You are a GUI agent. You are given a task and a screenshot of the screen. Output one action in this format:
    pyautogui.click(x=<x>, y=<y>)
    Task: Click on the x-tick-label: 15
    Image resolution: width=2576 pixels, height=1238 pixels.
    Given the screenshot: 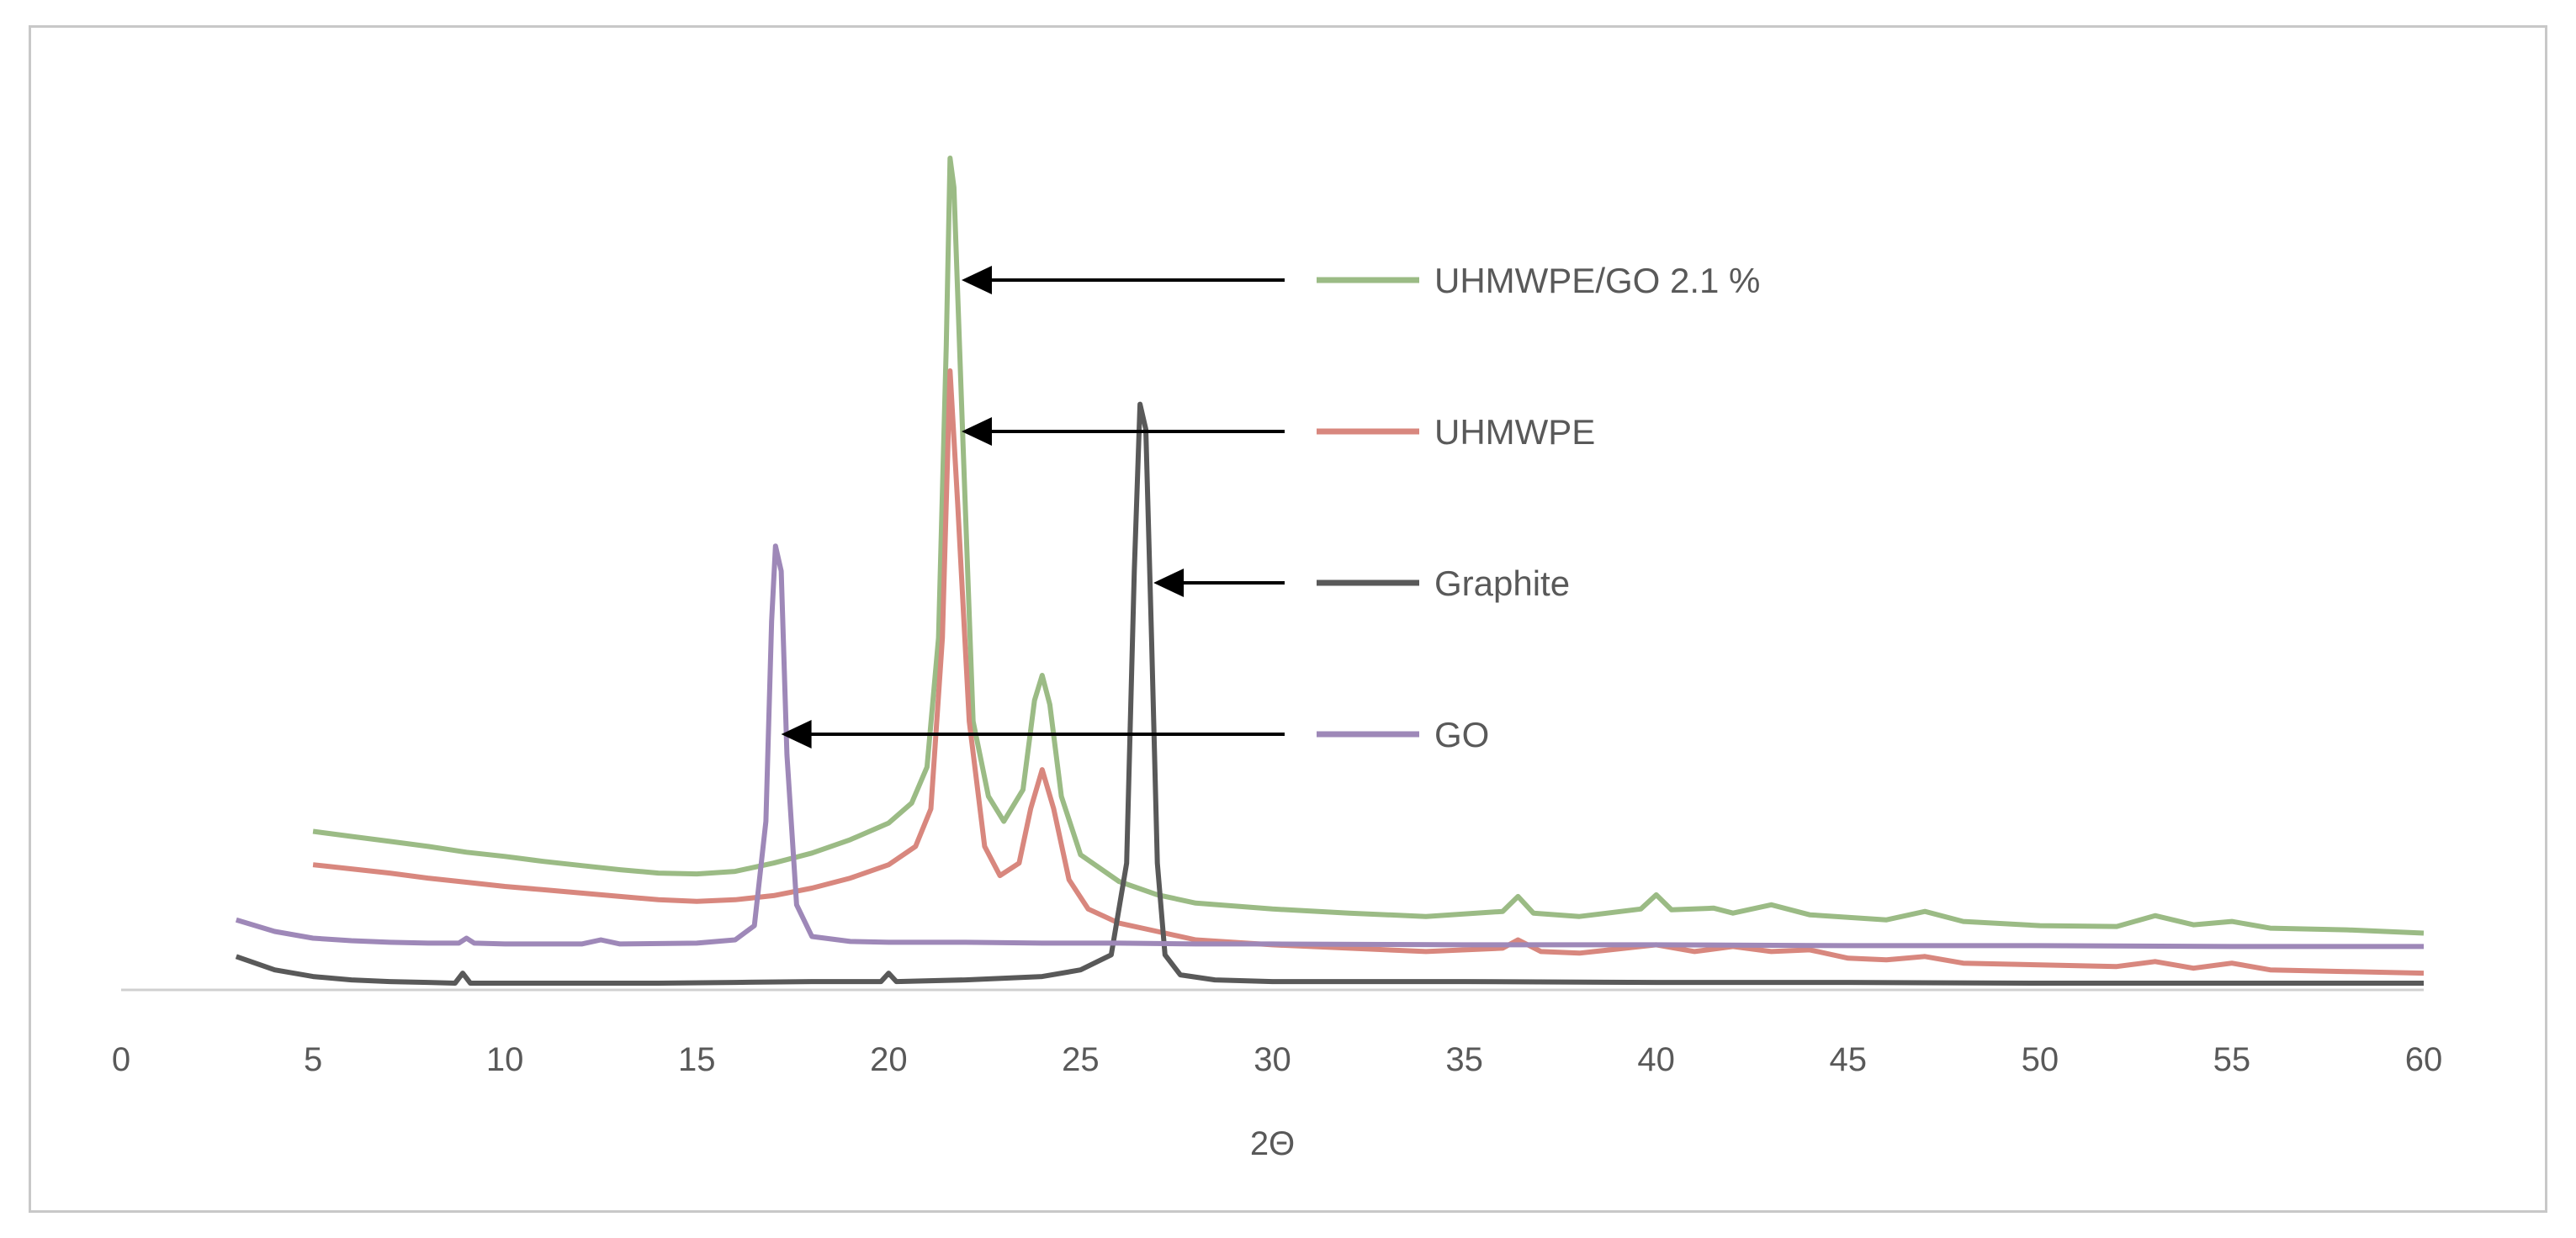 What is the action you would take?
    pyautogui.click(x=697, y=1059)
    